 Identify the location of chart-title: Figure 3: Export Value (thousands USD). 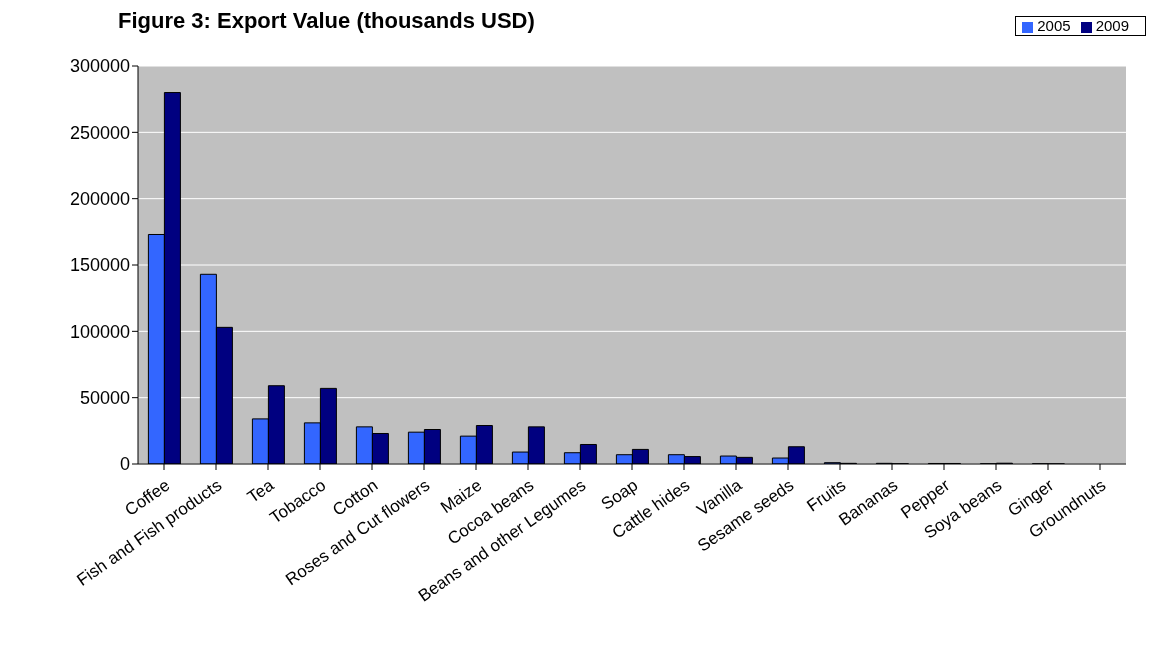
(326, 21).